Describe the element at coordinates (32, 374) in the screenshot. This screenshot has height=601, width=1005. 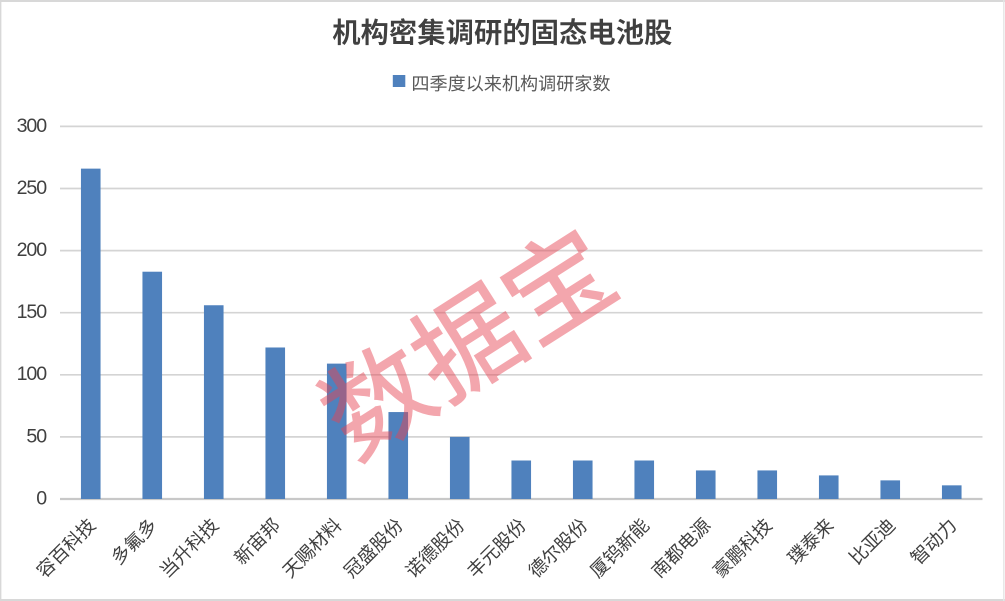
I see `svg-text: 100` at that location.